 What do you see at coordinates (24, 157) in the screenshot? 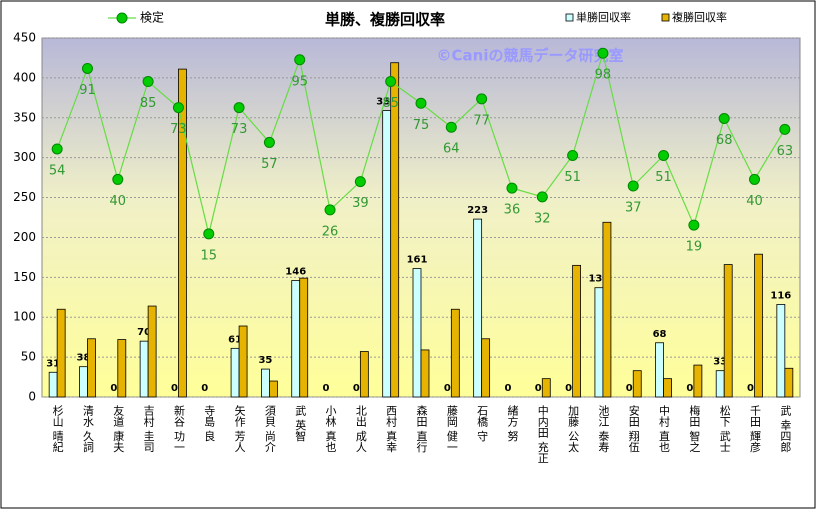
I see `y-tick-label: 300` at bounding box center [24, 157].